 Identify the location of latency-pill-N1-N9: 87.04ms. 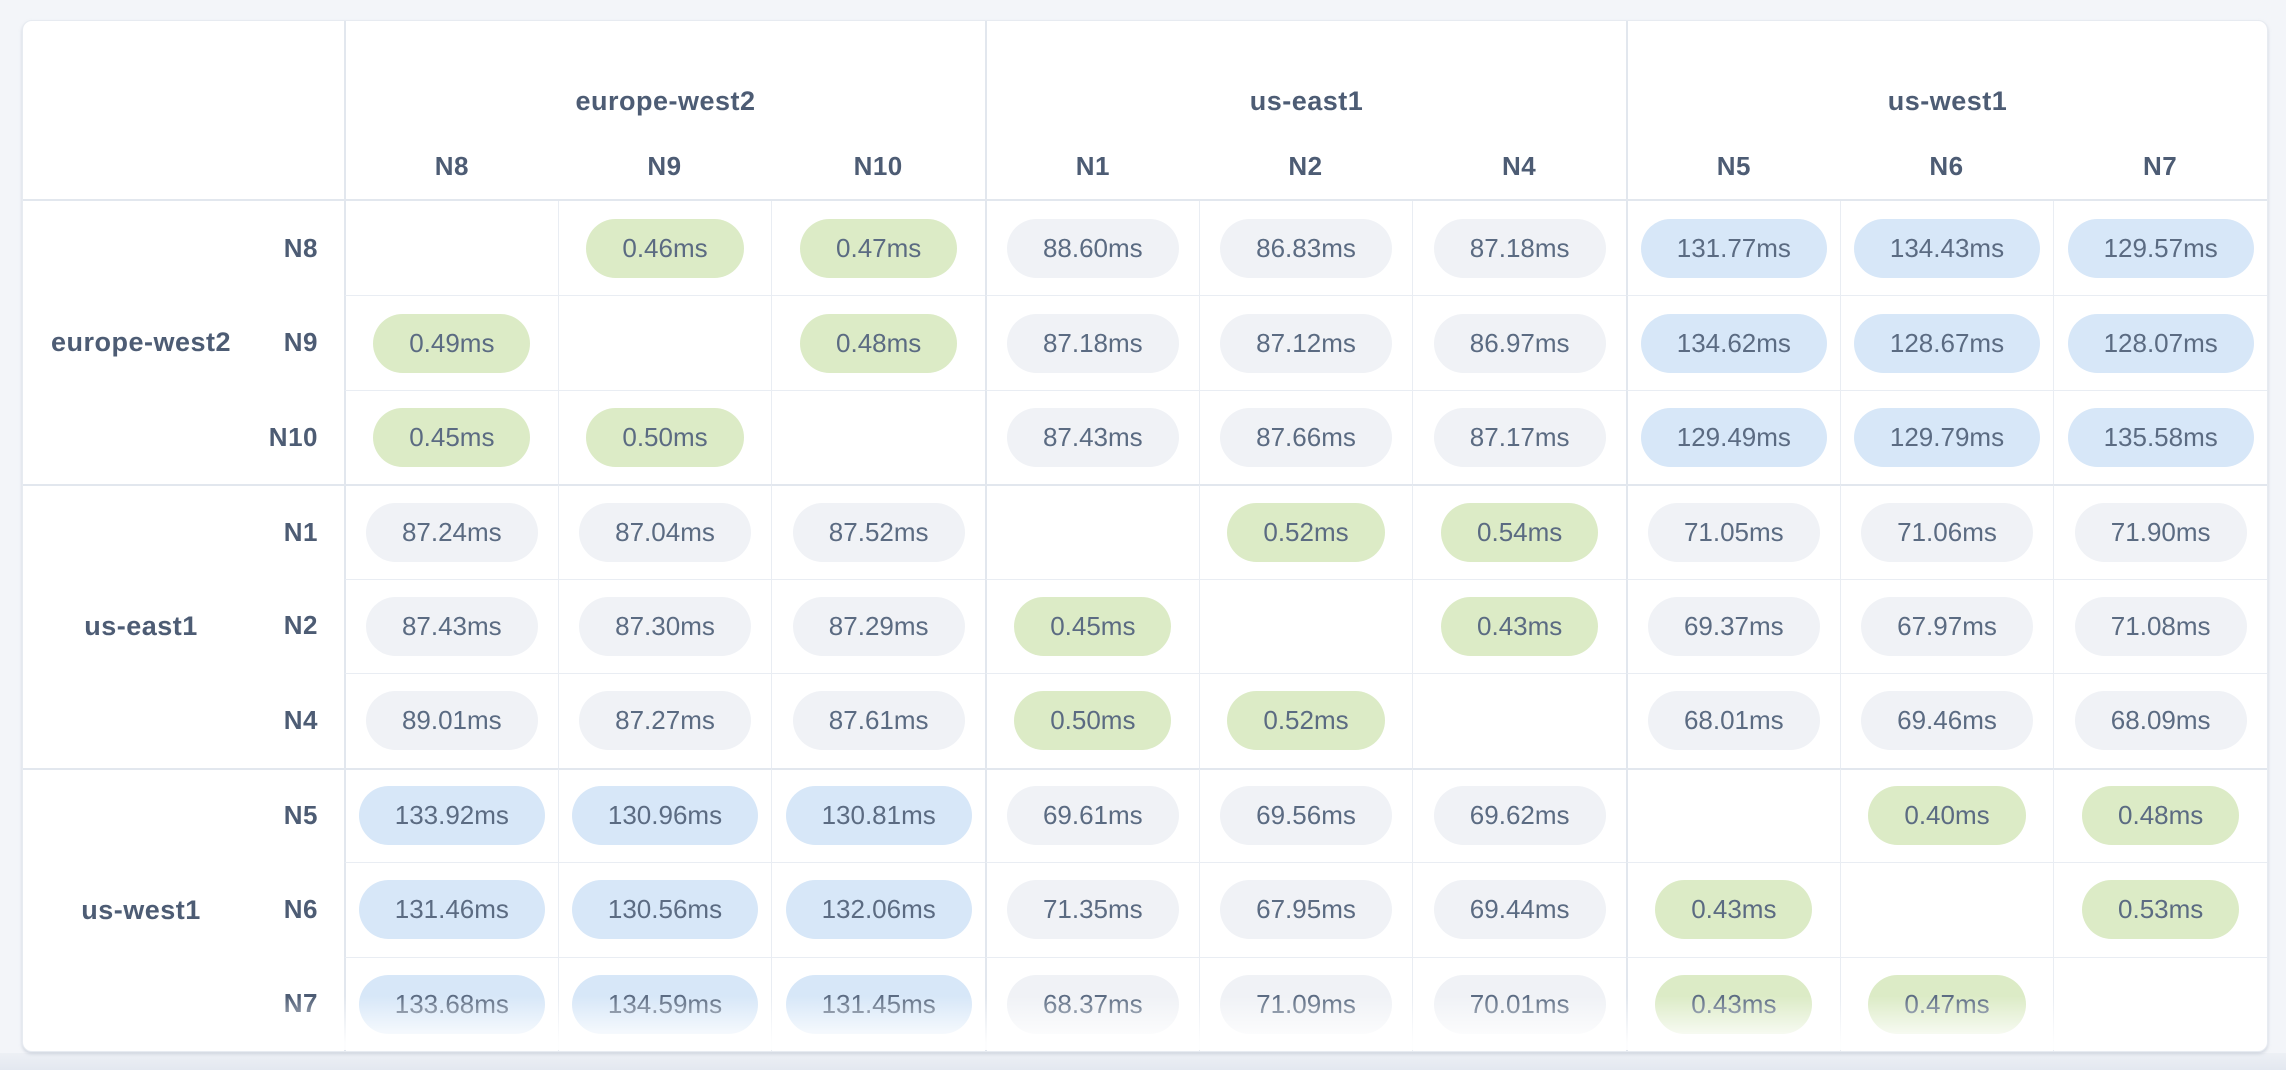
(665, 533).